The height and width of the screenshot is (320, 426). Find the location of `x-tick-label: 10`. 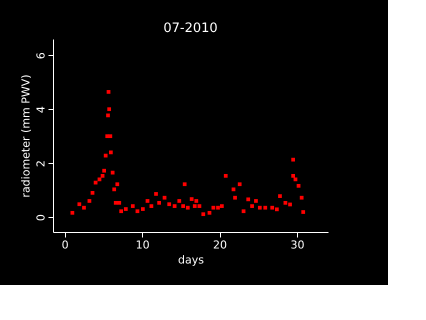

x-tick-label: 10 is located at coordinates (143, 245).